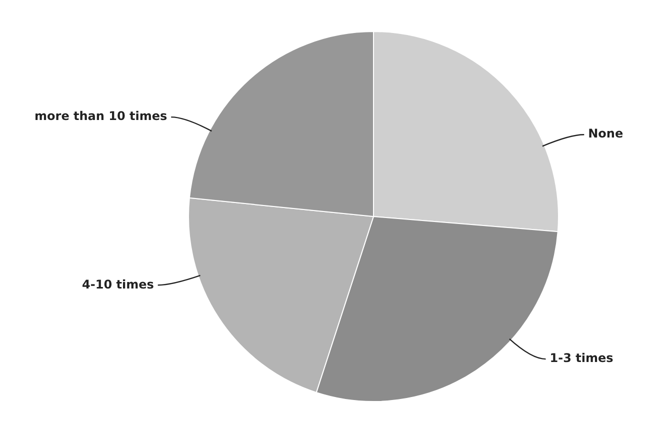 Image resolution: width=647 pixels, height=433 pixels. What do you see at coordinates (606, 133) in the screenshot?
I see `slice-label: None` at bounding box center [606, 133].